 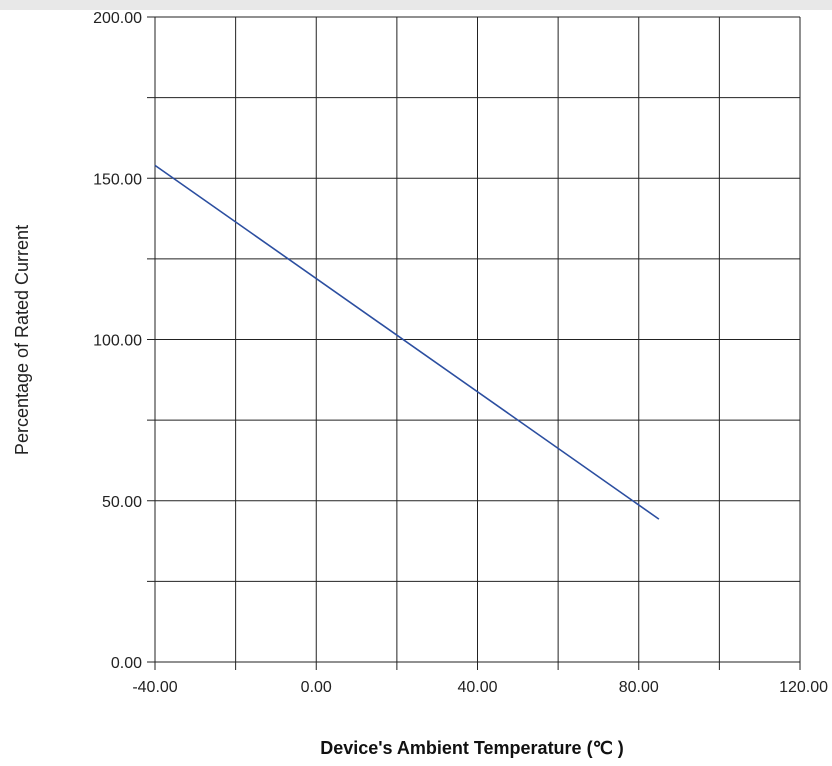 What do you see at coordinates (316, 687) in the screenshot?
I see `x-tick-label-2: 0.00` at bounding box center [316, 687].